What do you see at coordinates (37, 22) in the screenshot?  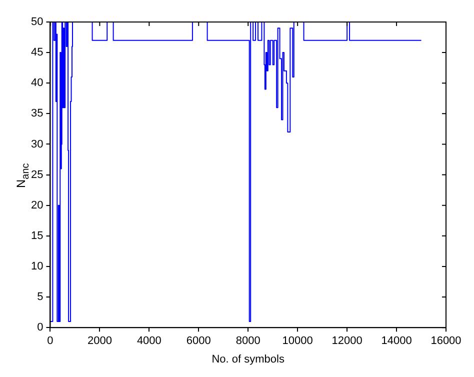 I see `y-tick-label: 50` at bounding box center [37, 22].